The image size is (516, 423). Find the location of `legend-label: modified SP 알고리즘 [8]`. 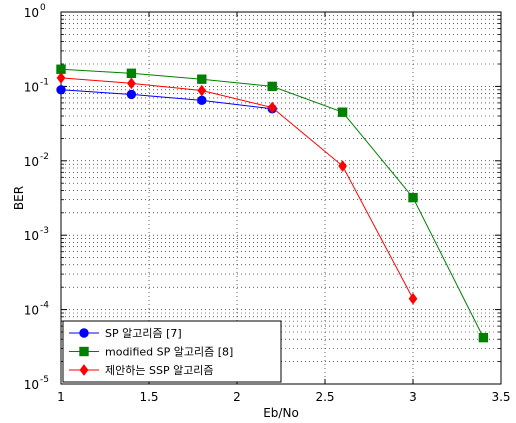

legend-label: modified SP 알고리즘 [8] is located at coordinates (169, 352).